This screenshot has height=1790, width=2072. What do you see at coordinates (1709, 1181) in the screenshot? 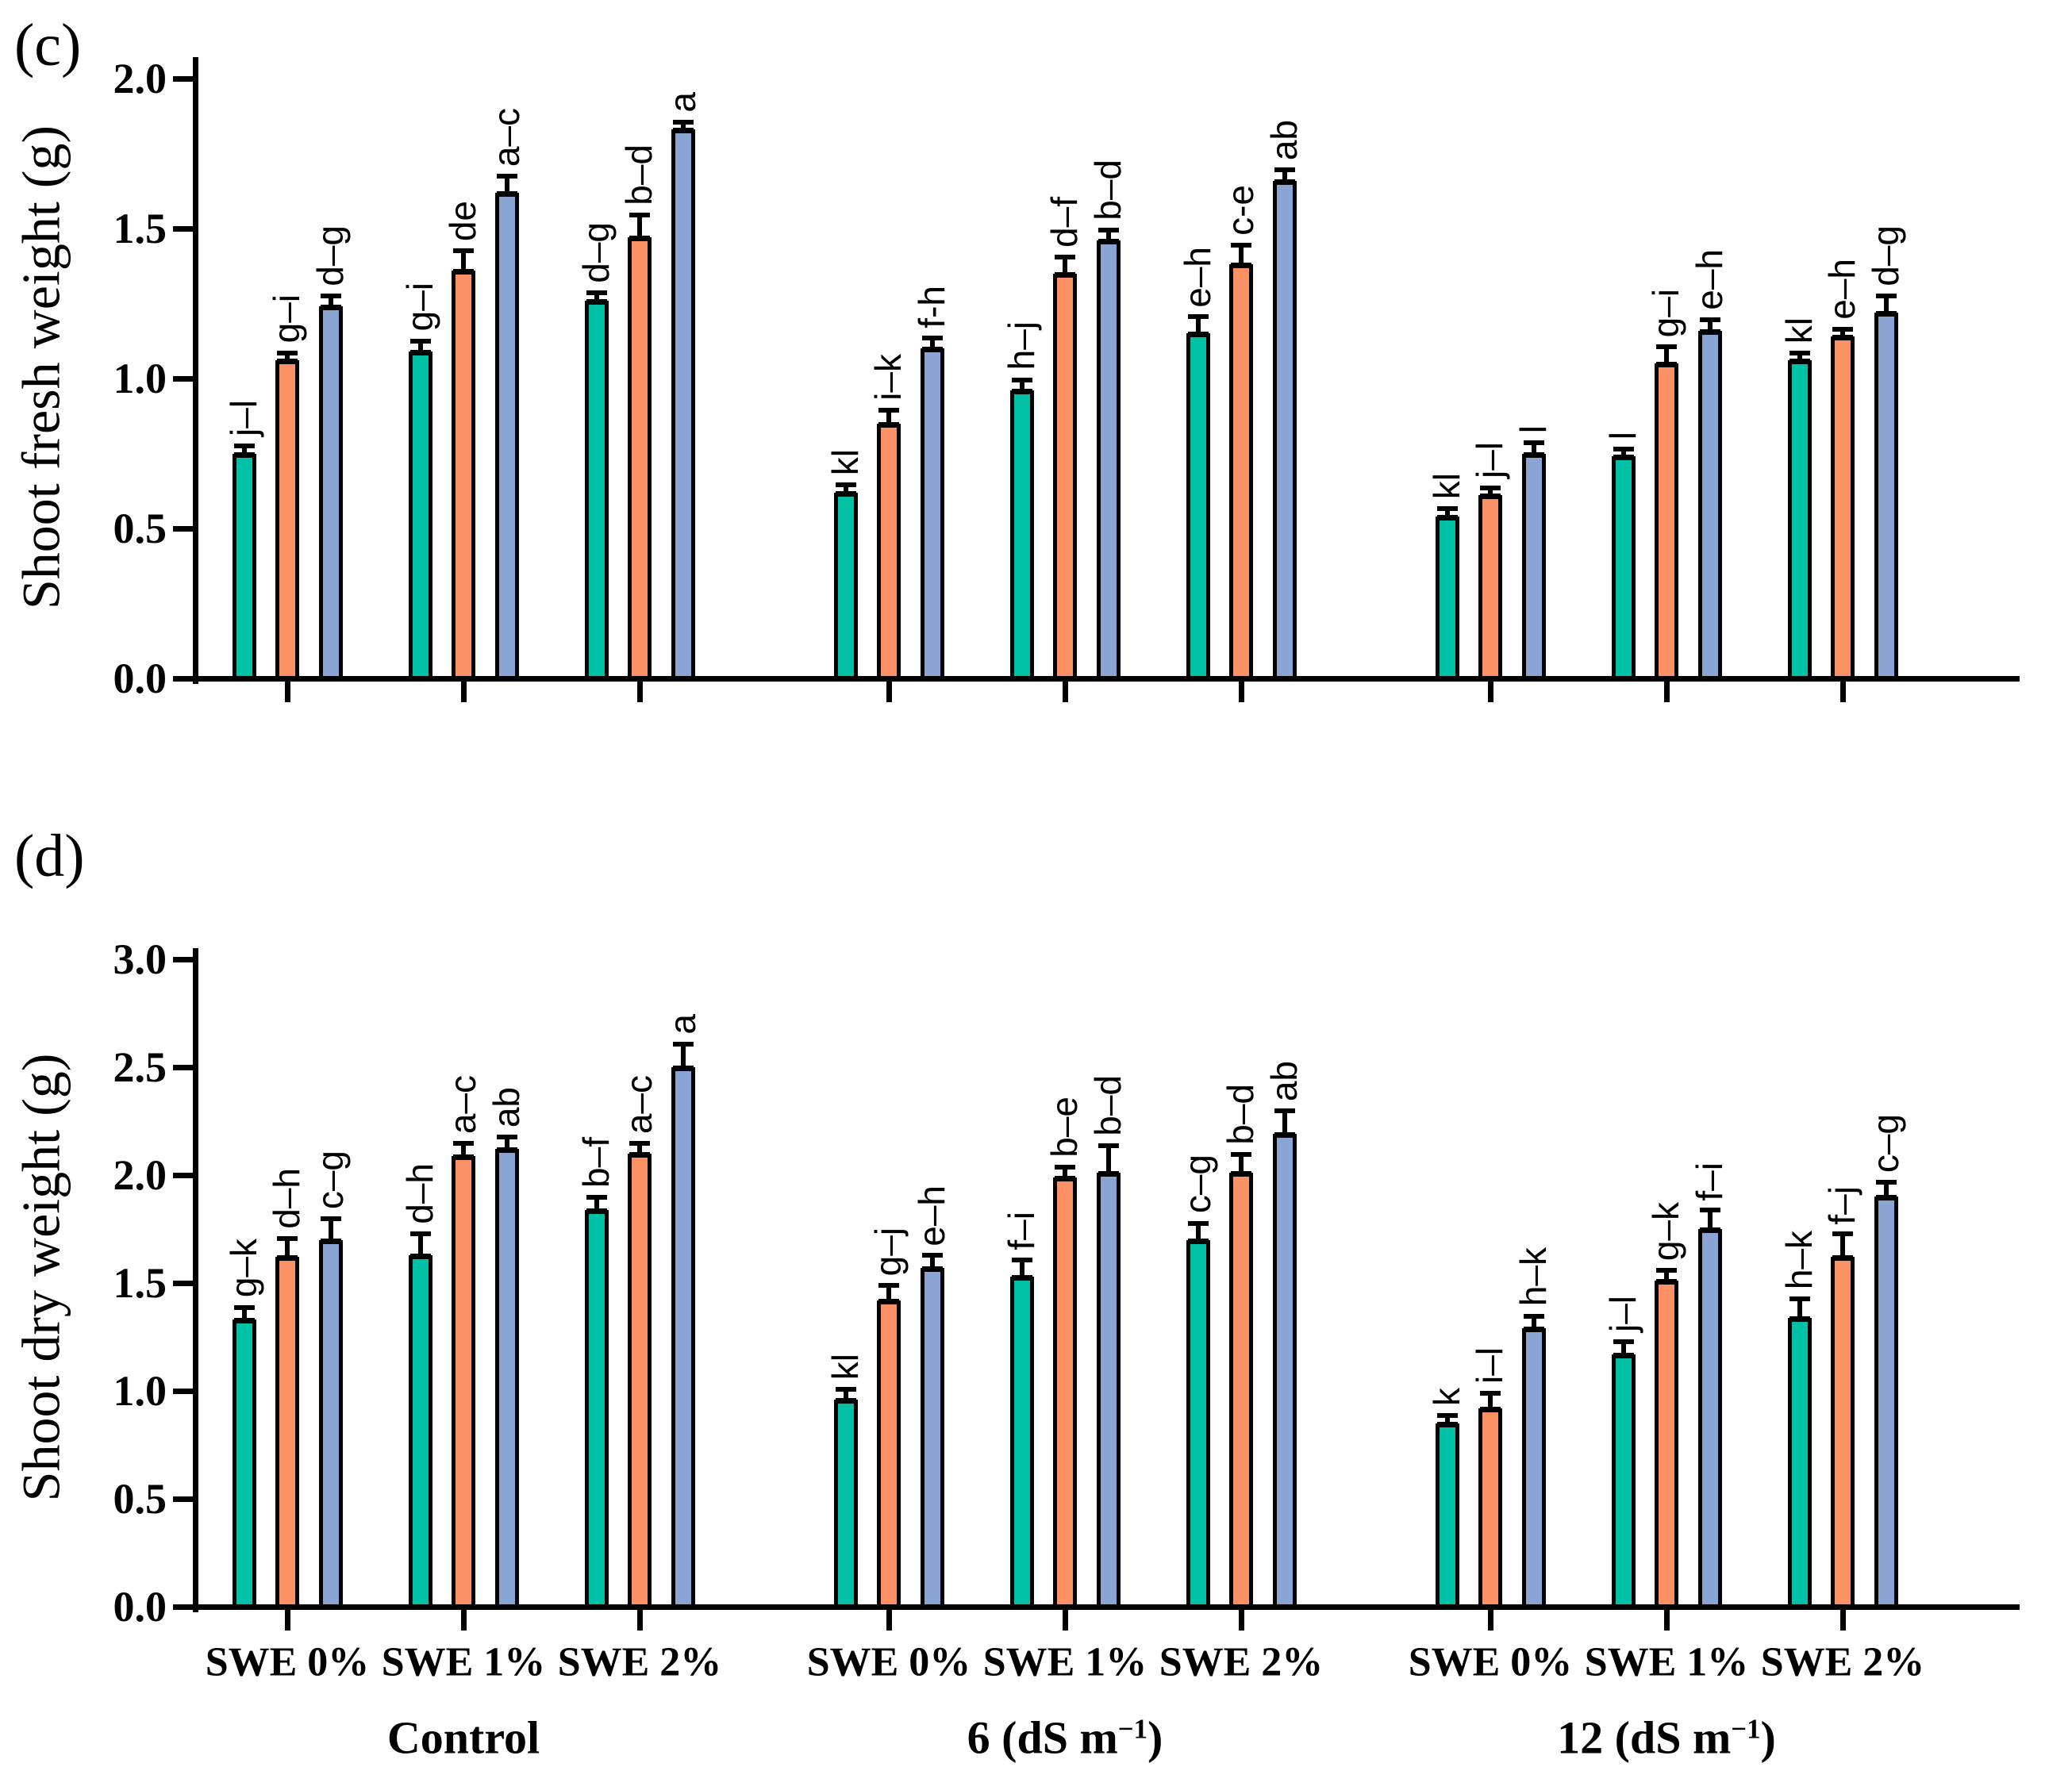
I see `significance-letter: f–i` at bounding box center [1709, 1181].